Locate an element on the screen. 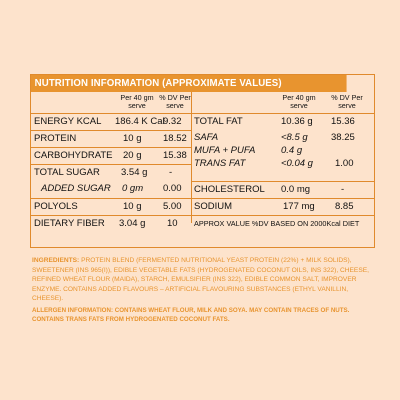 Image resolution: width=400 pixels, height=400 pixels. nutrient-row-protein: PROTEIN 10 g 18.52 is located at coordinates (111, 138).